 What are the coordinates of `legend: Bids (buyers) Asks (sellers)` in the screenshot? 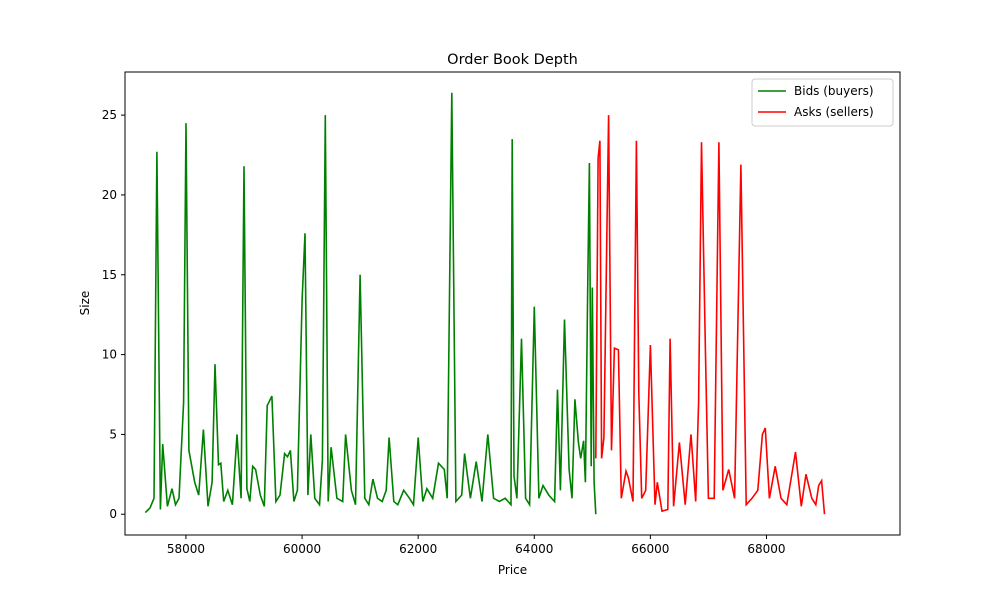 It's located at (822, 102).